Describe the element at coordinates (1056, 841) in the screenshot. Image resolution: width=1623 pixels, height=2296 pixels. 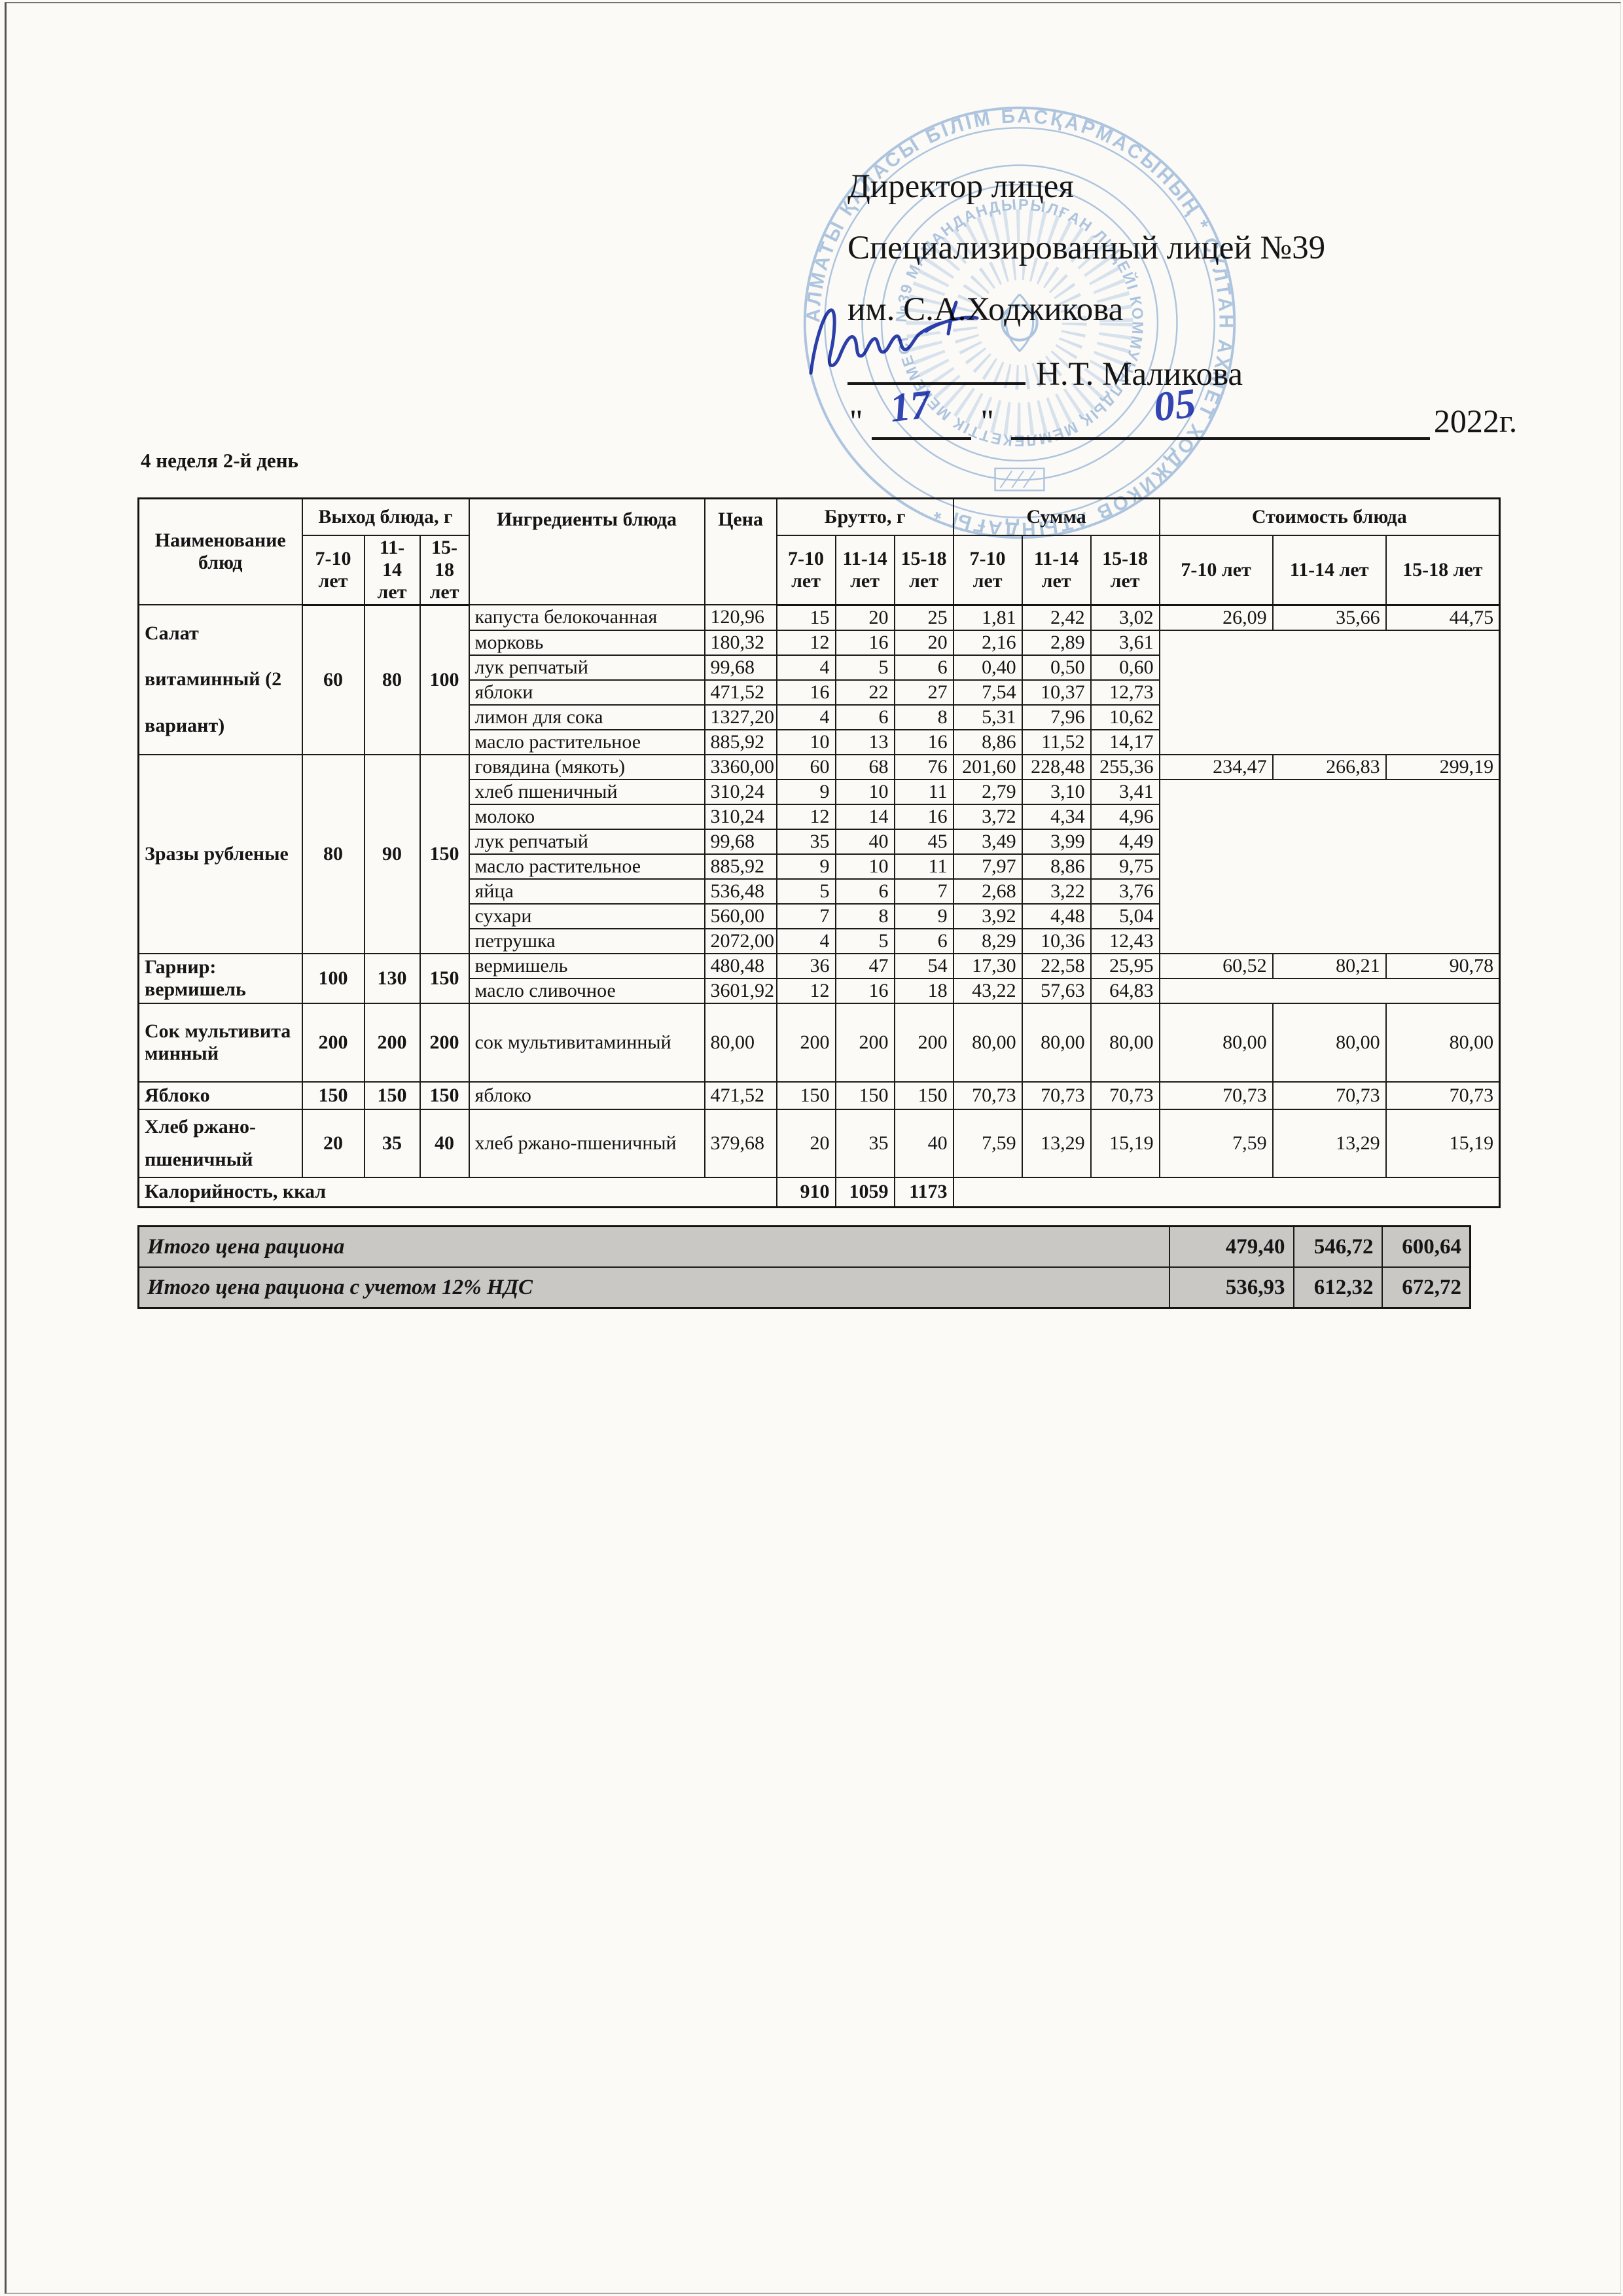
I see `sum-value: 3,99` at that location.